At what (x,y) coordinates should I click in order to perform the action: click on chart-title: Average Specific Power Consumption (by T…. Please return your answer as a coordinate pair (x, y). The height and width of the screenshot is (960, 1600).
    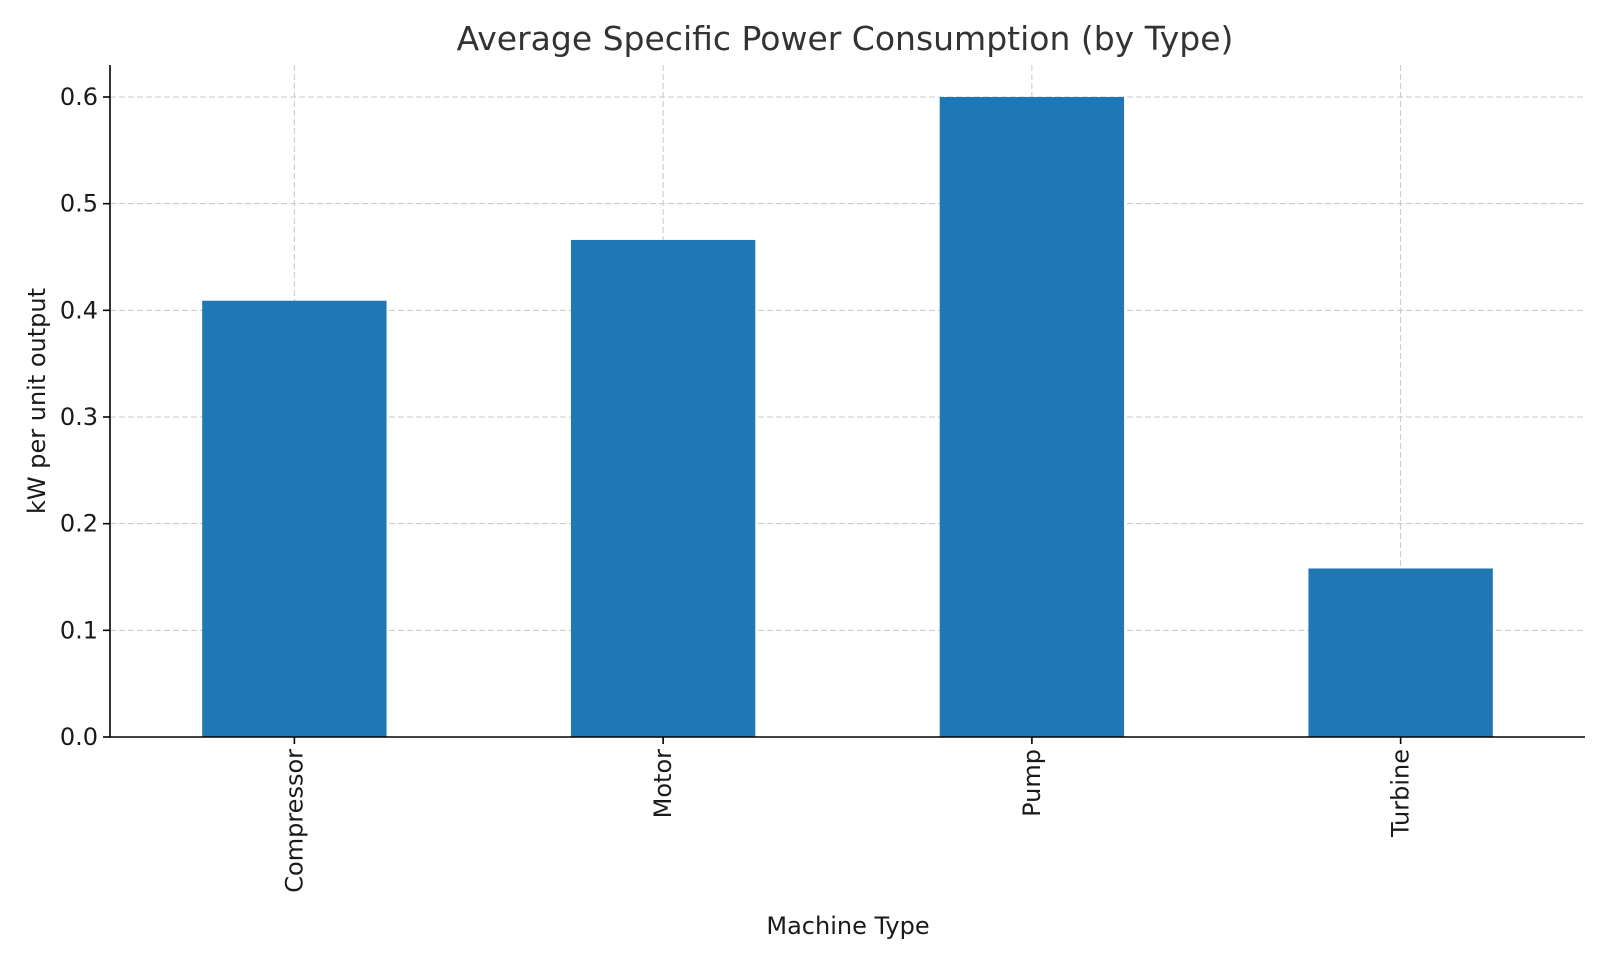
    Looking at the image, I should click on (845, 38).